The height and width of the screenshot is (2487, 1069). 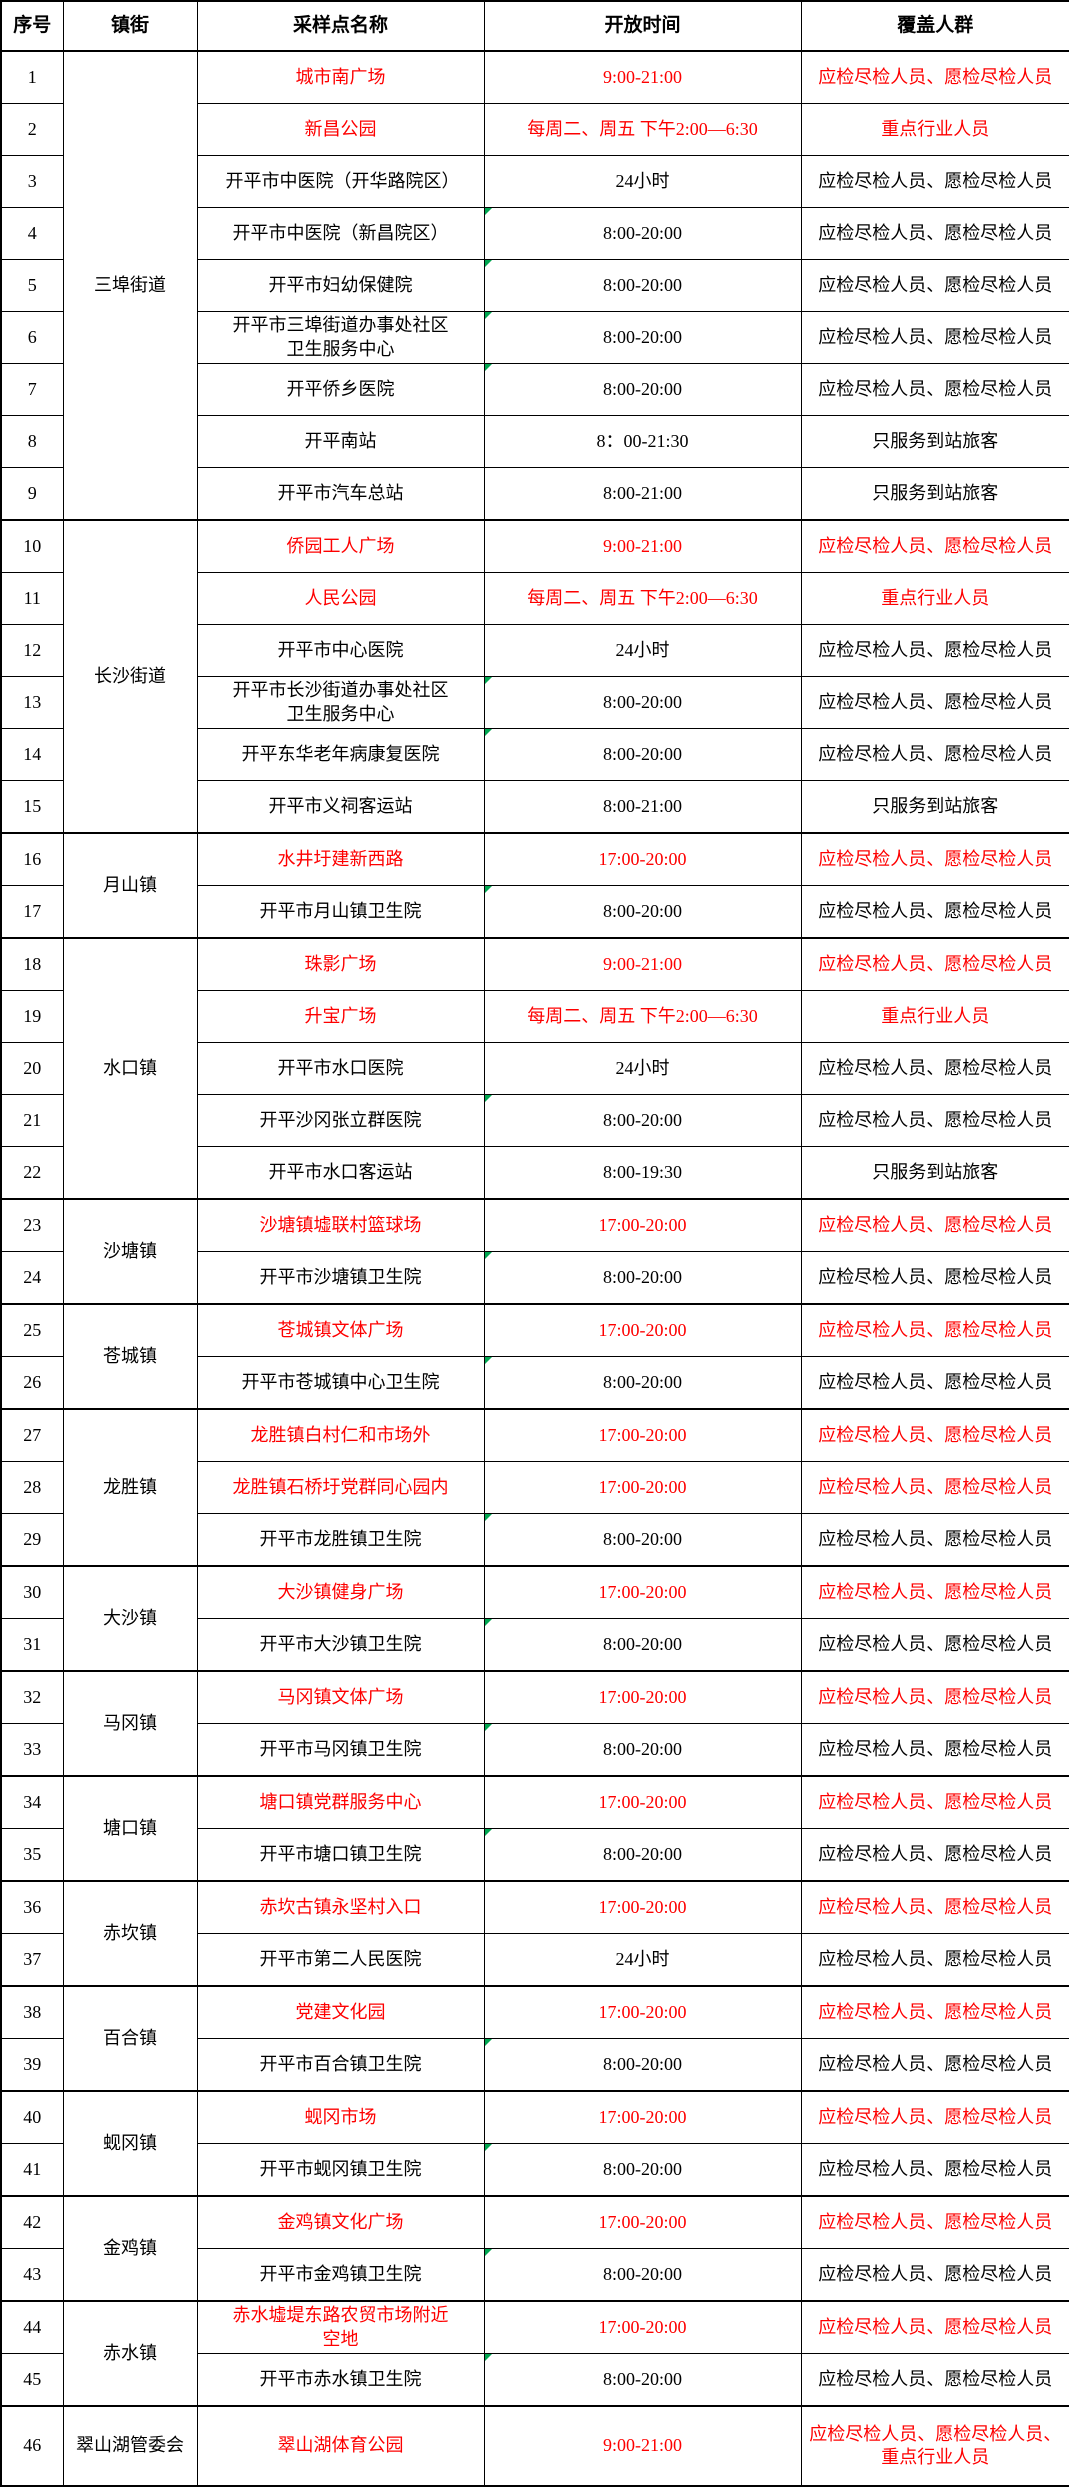 What do you see at coordinates (340, 859) in the screenshot?
I see `site-name-cell: 水井圩建新西路` at bounding box center [340, 859].